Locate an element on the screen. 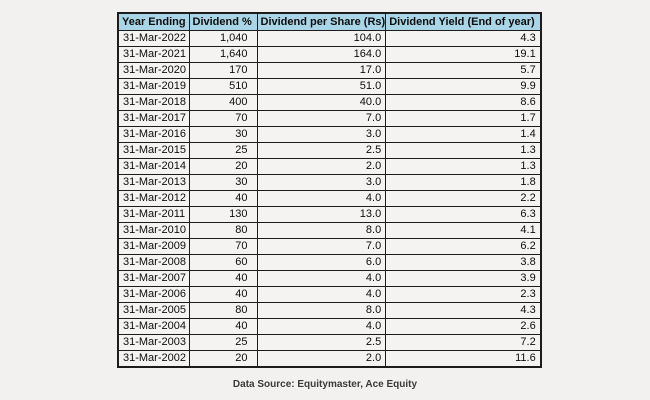  table-row: 31-Mar-2022 1,040 104.0 4.3 is located at coordinates (329, 38).